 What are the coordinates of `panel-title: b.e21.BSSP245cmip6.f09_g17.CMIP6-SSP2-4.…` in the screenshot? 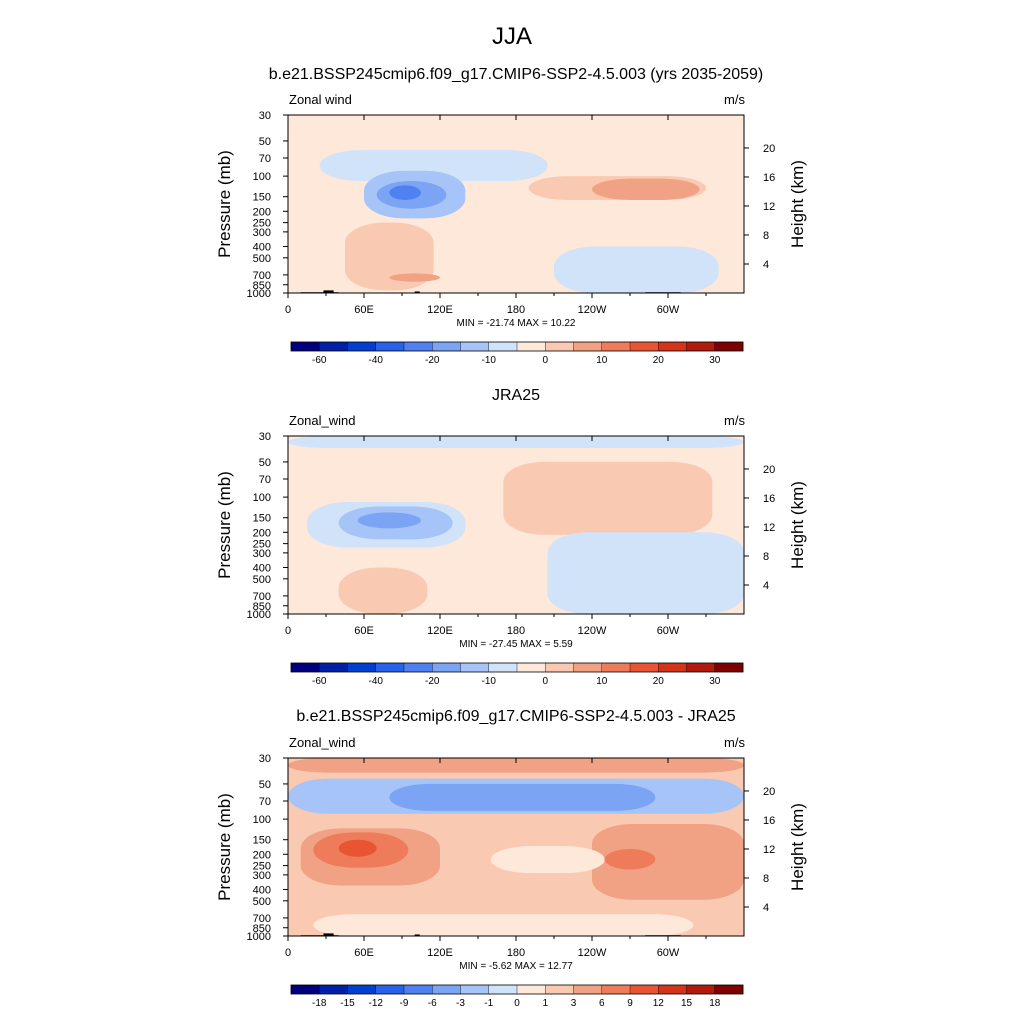 It's located at (516, 74).